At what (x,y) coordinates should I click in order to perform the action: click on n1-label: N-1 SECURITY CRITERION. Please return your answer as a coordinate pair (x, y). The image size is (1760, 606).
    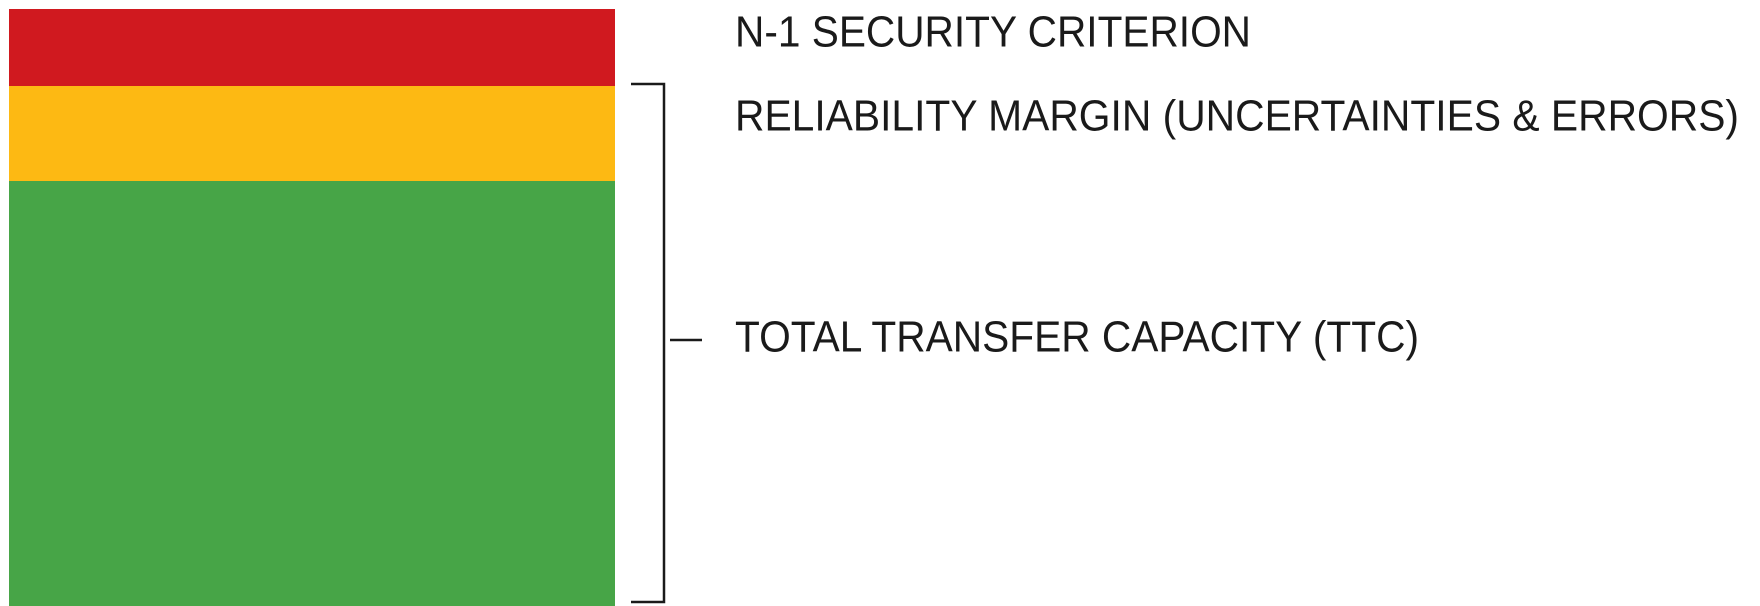
    Looking at the image, I should click on (993, 32).